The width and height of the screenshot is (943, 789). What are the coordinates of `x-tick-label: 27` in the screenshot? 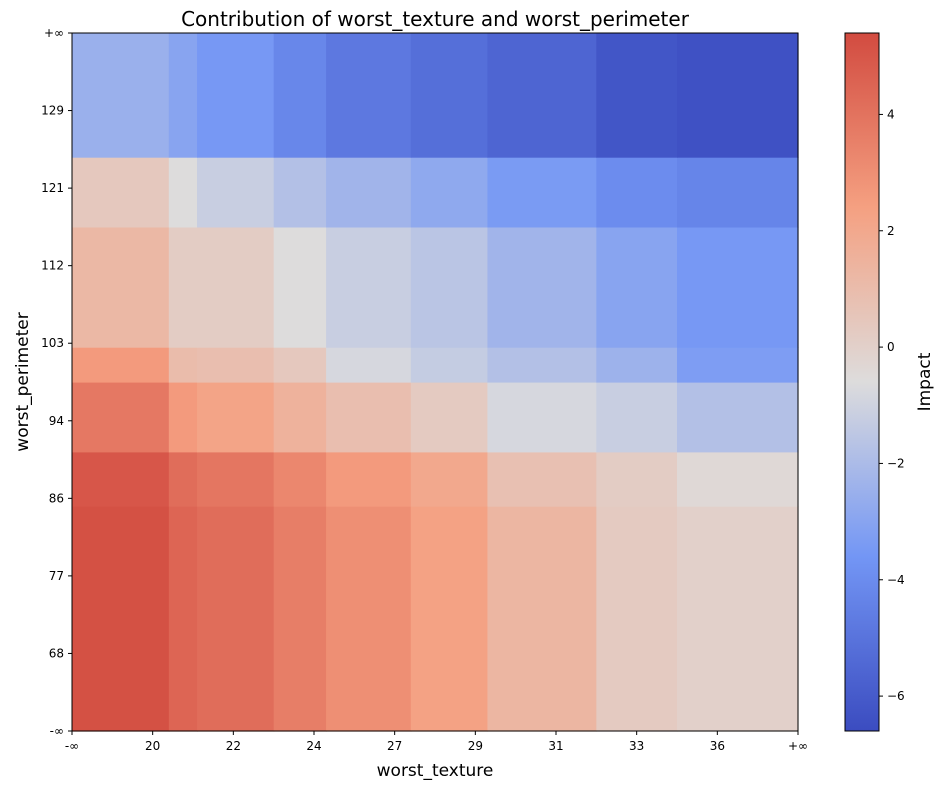 It's located at (394, 746).